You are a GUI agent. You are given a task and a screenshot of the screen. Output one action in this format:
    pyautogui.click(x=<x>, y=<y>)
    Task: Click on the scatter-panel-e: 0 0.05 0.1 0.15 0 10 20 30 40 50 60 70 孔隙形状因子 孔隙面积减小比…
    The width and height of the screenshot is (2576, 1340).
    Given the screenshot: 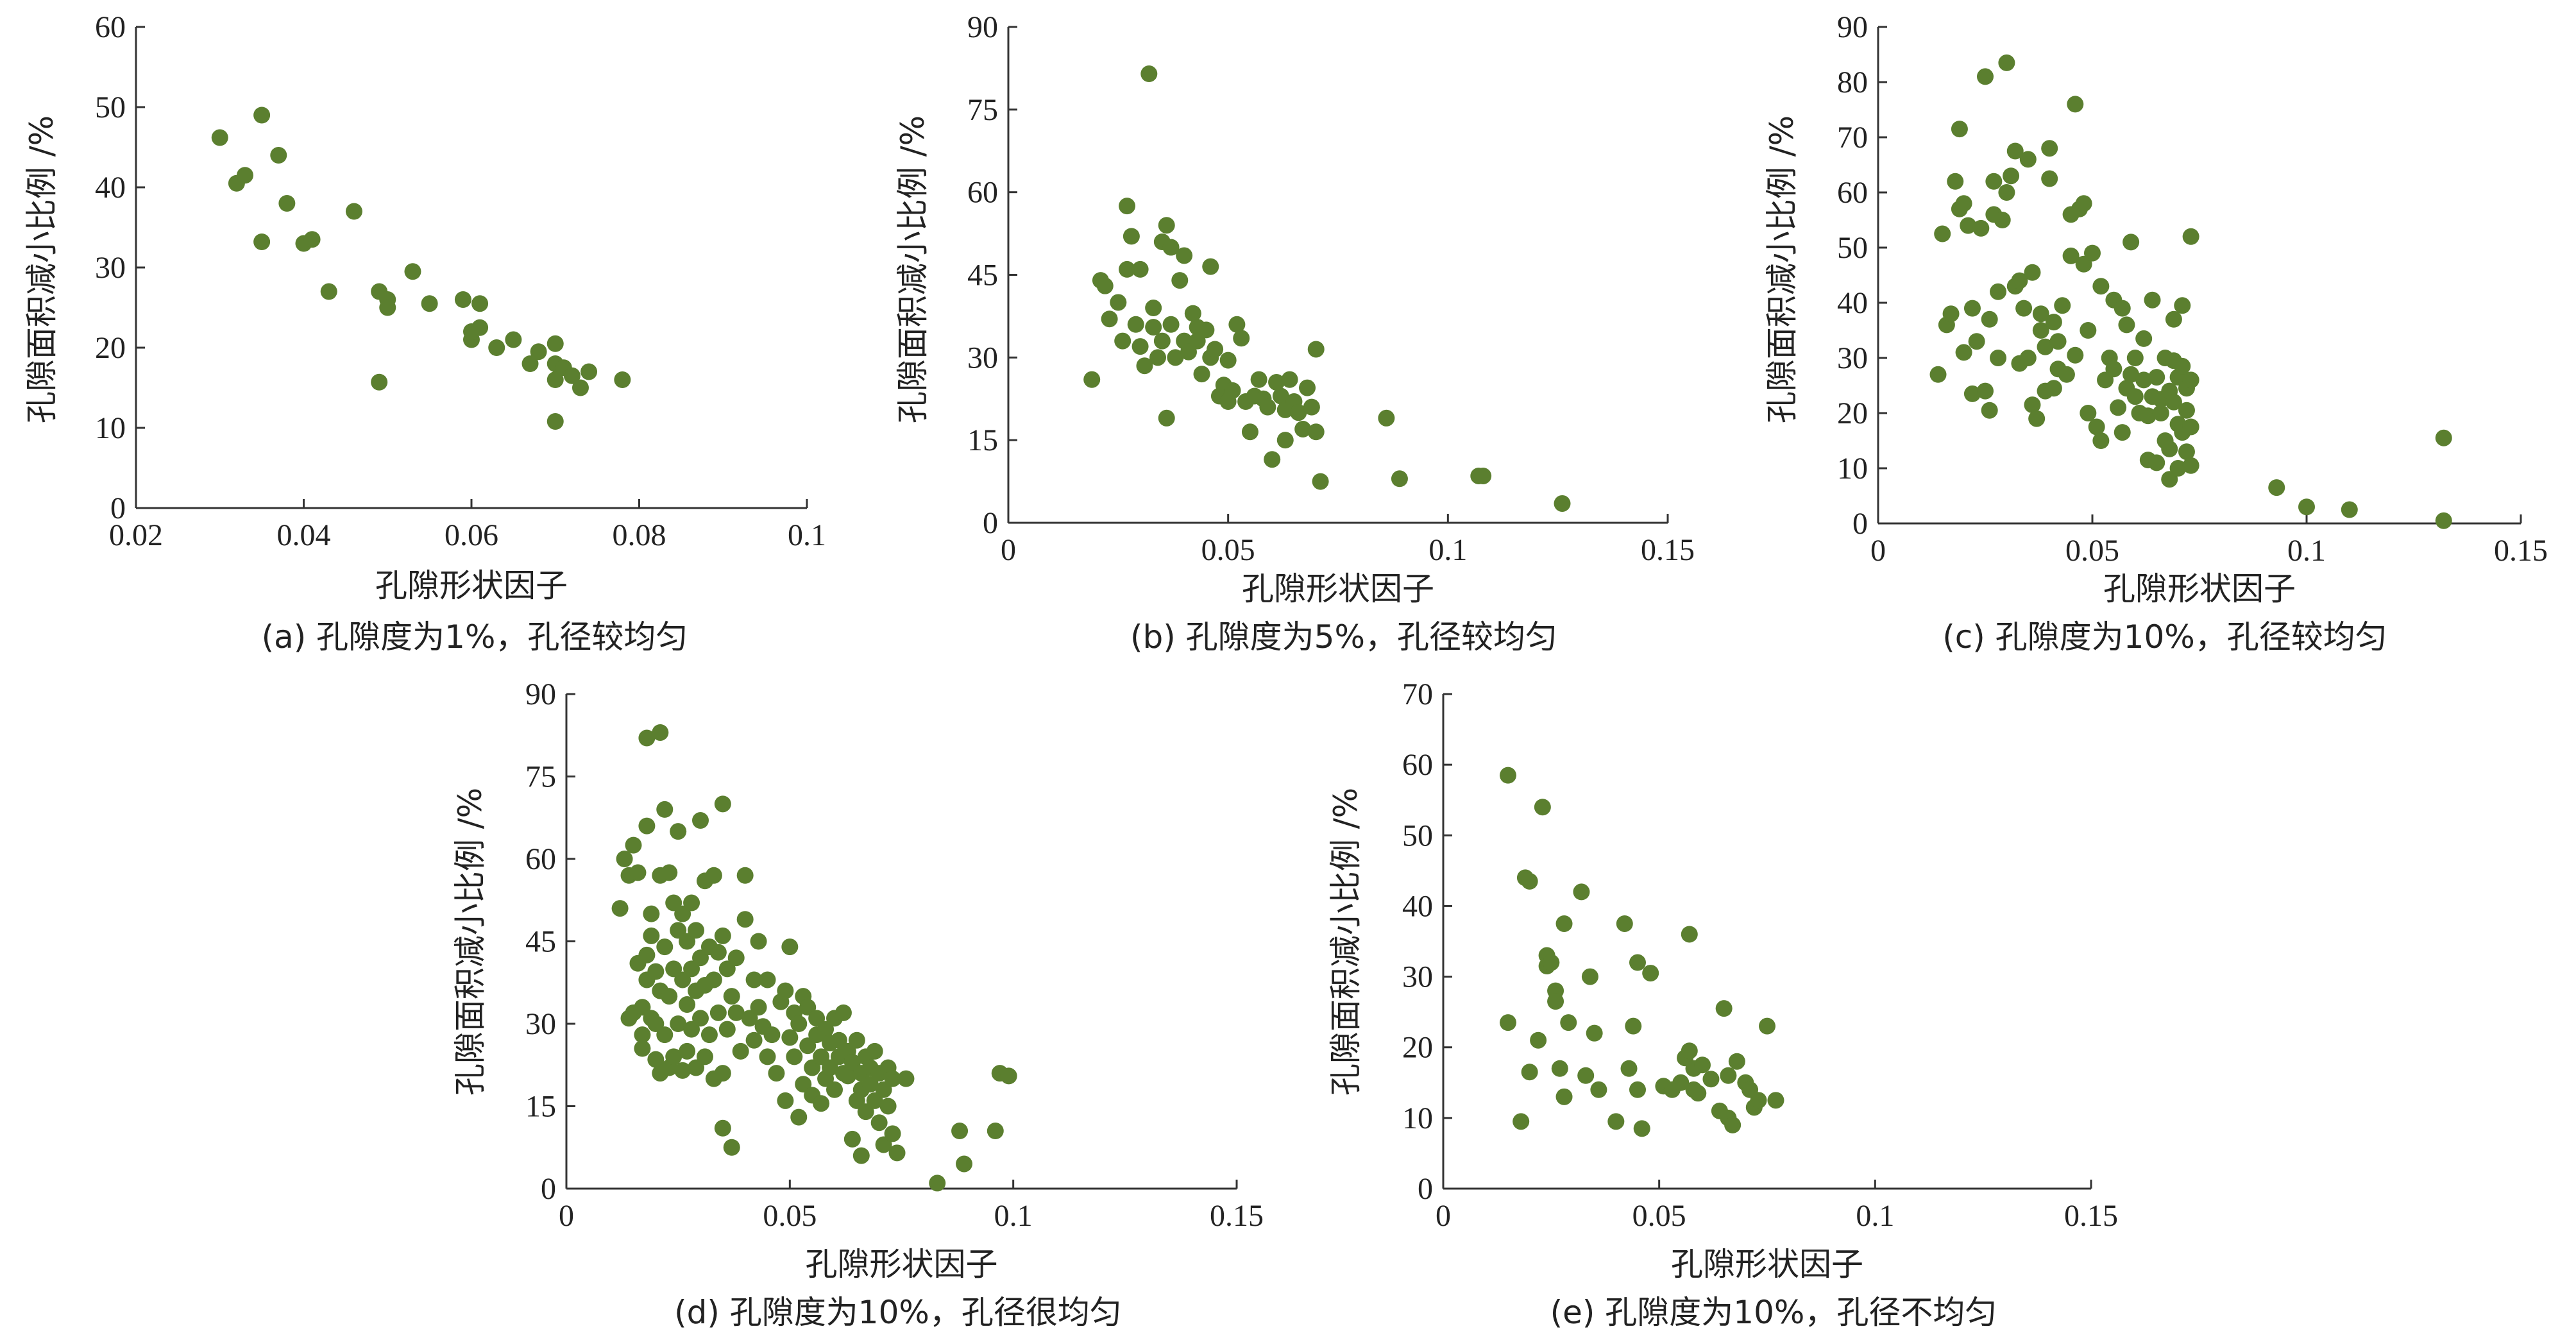 What is the action you would take?
    pyautogui.click(x=1722, y=1004)
    